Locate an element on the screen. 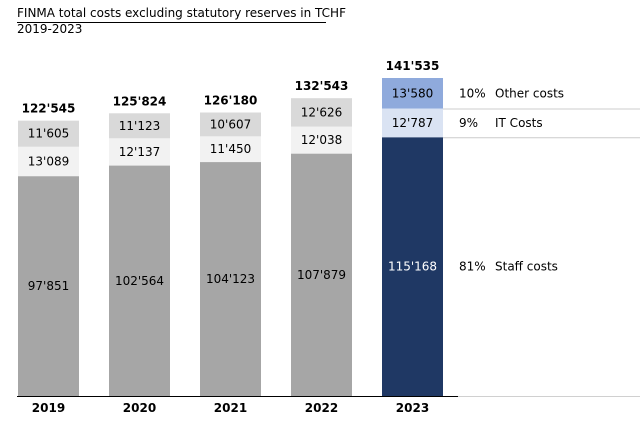 The image size is (640, 422). bar-2023-other-costs is located at coordinates (412, 93).